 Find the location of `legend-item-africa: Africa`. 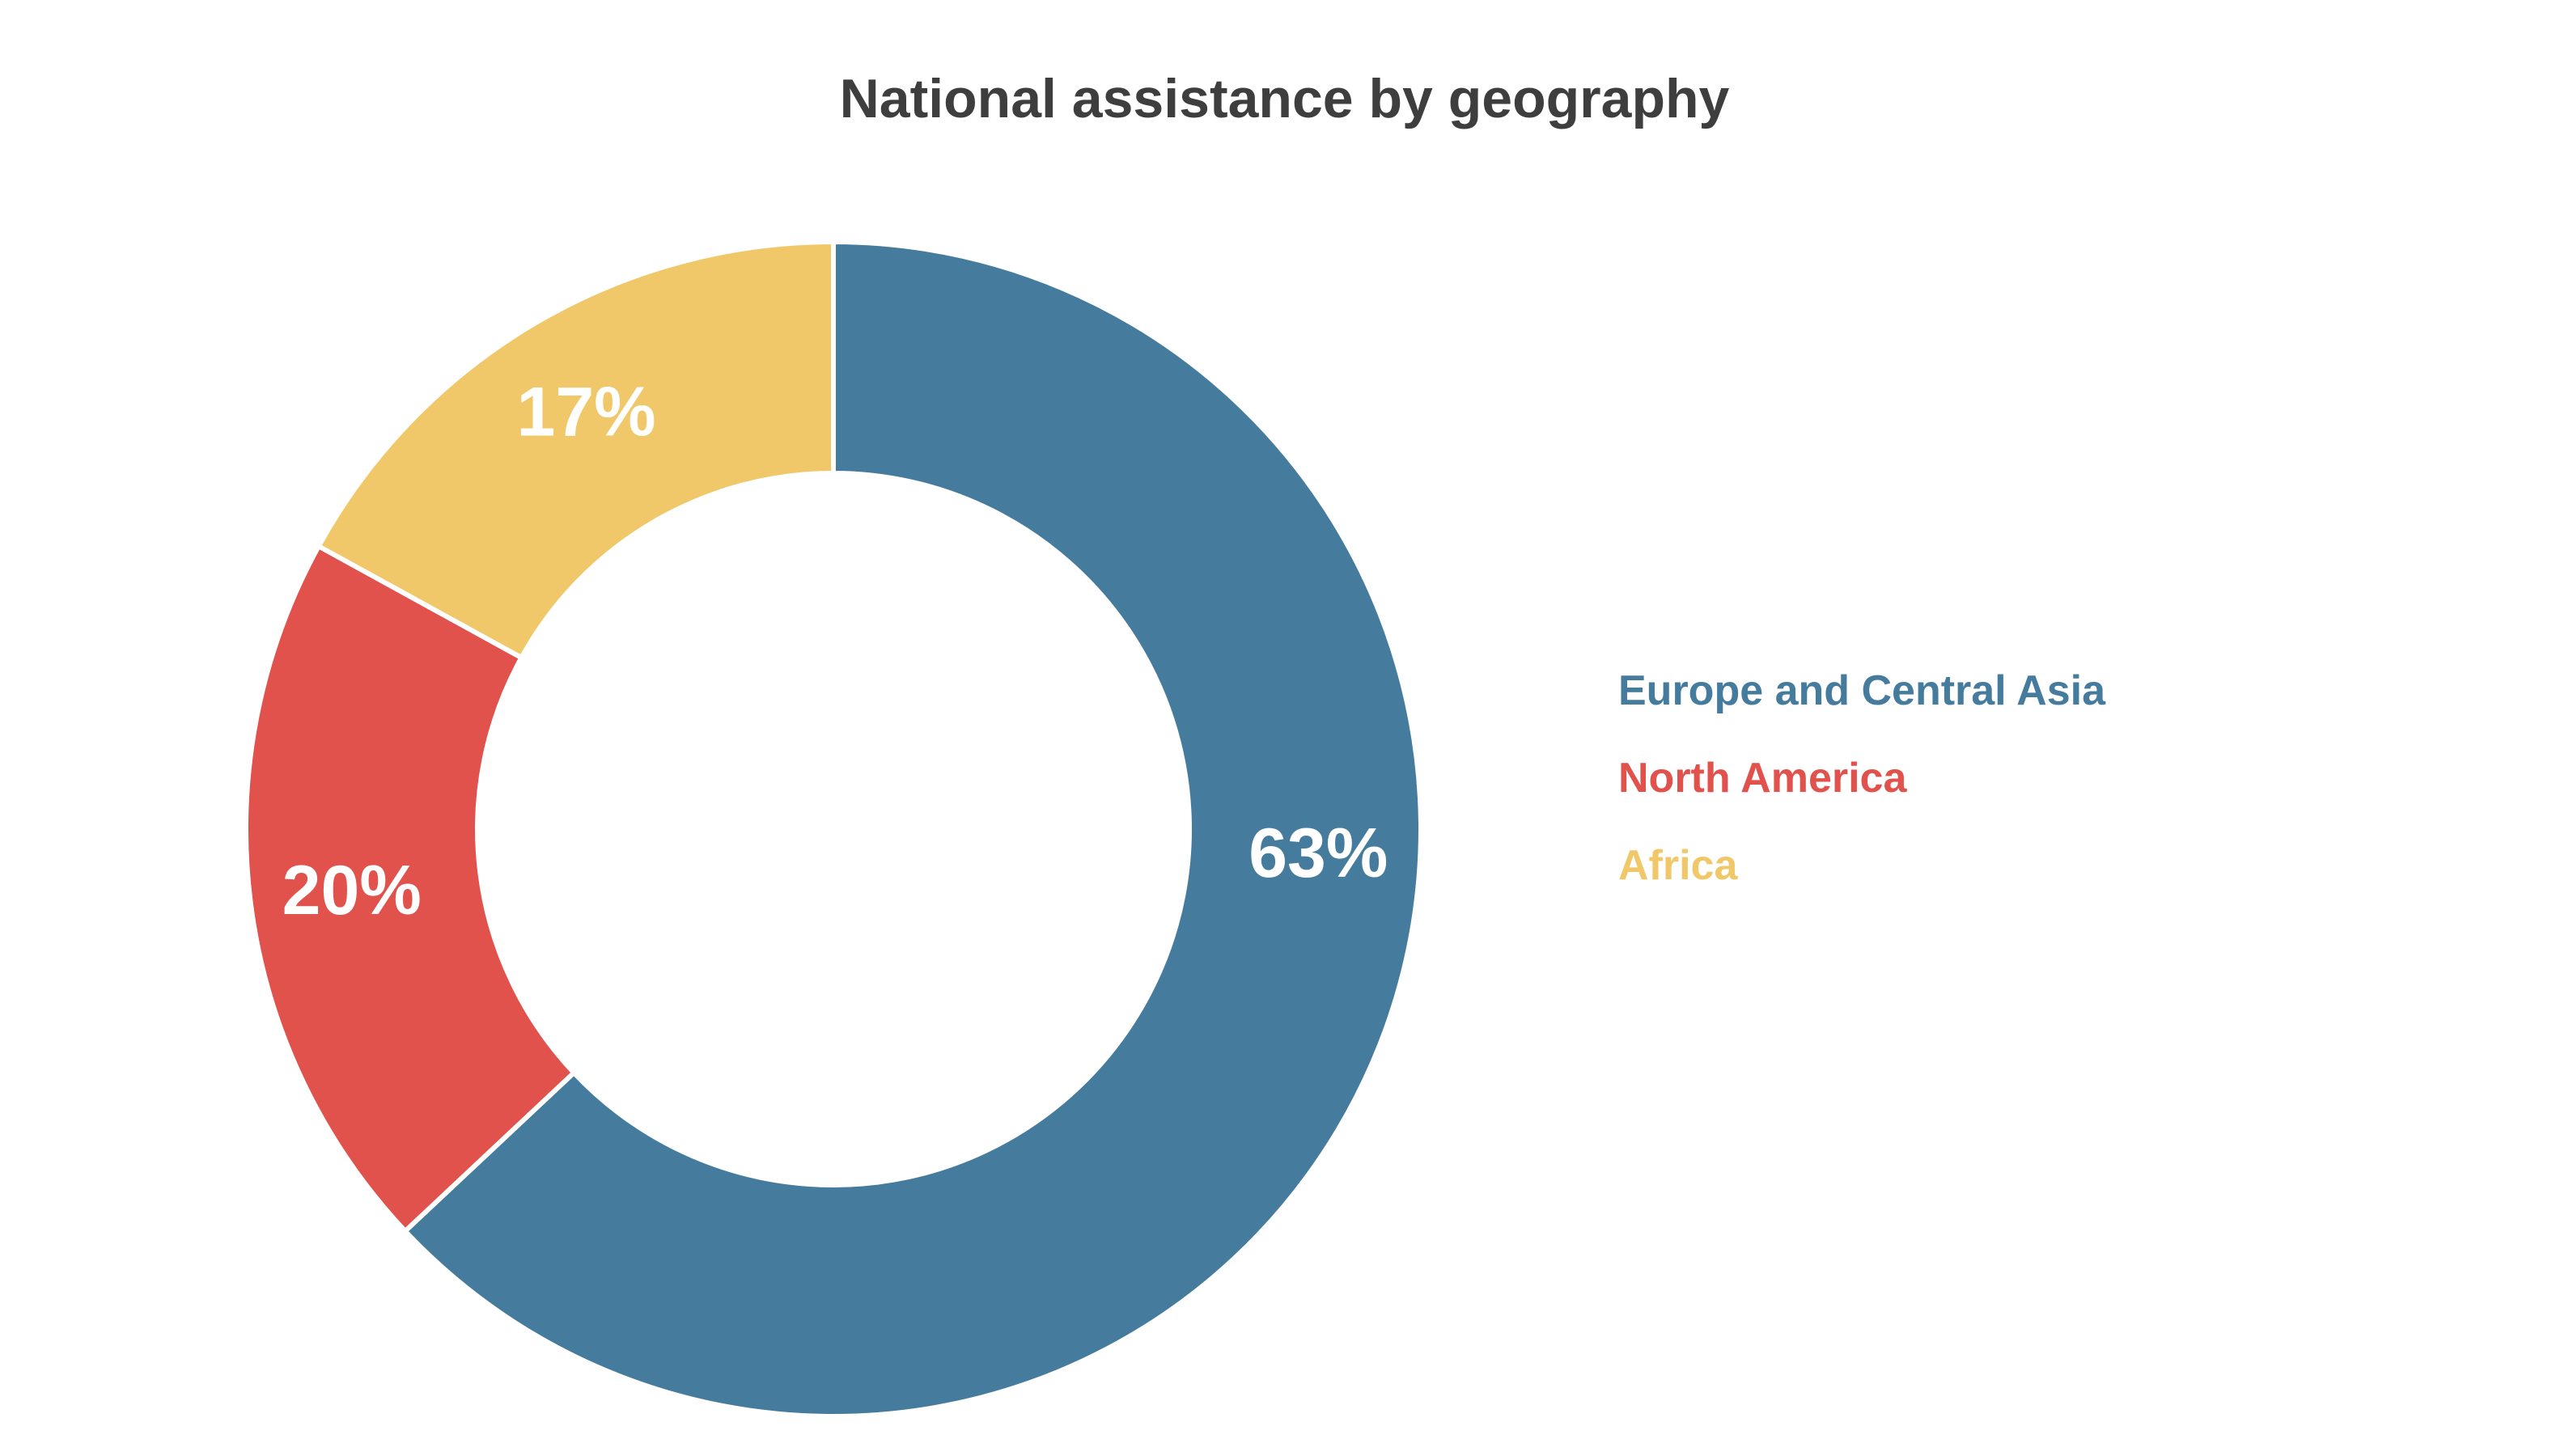

legend-item-africa: Africa is located at coordinates (1678, 865).